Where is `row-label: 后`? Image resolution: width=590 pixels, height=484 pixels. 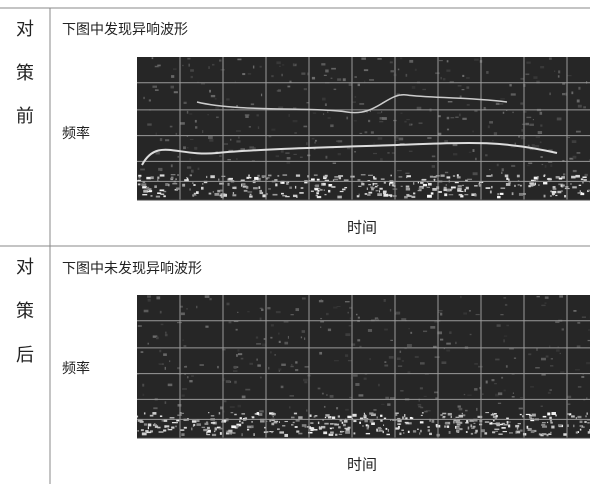 row-label: 后 is located at coordinates (25, 355).